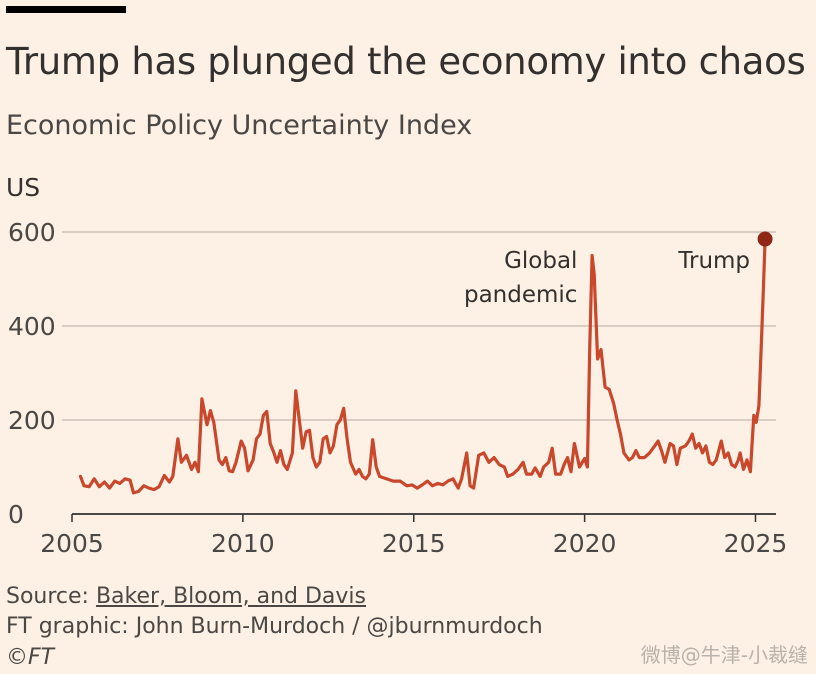  What do you see at coordinates (585, 543) in the screenshot?
I see `x-tick-label-2020: 2020` at bounding box center [585, 543].